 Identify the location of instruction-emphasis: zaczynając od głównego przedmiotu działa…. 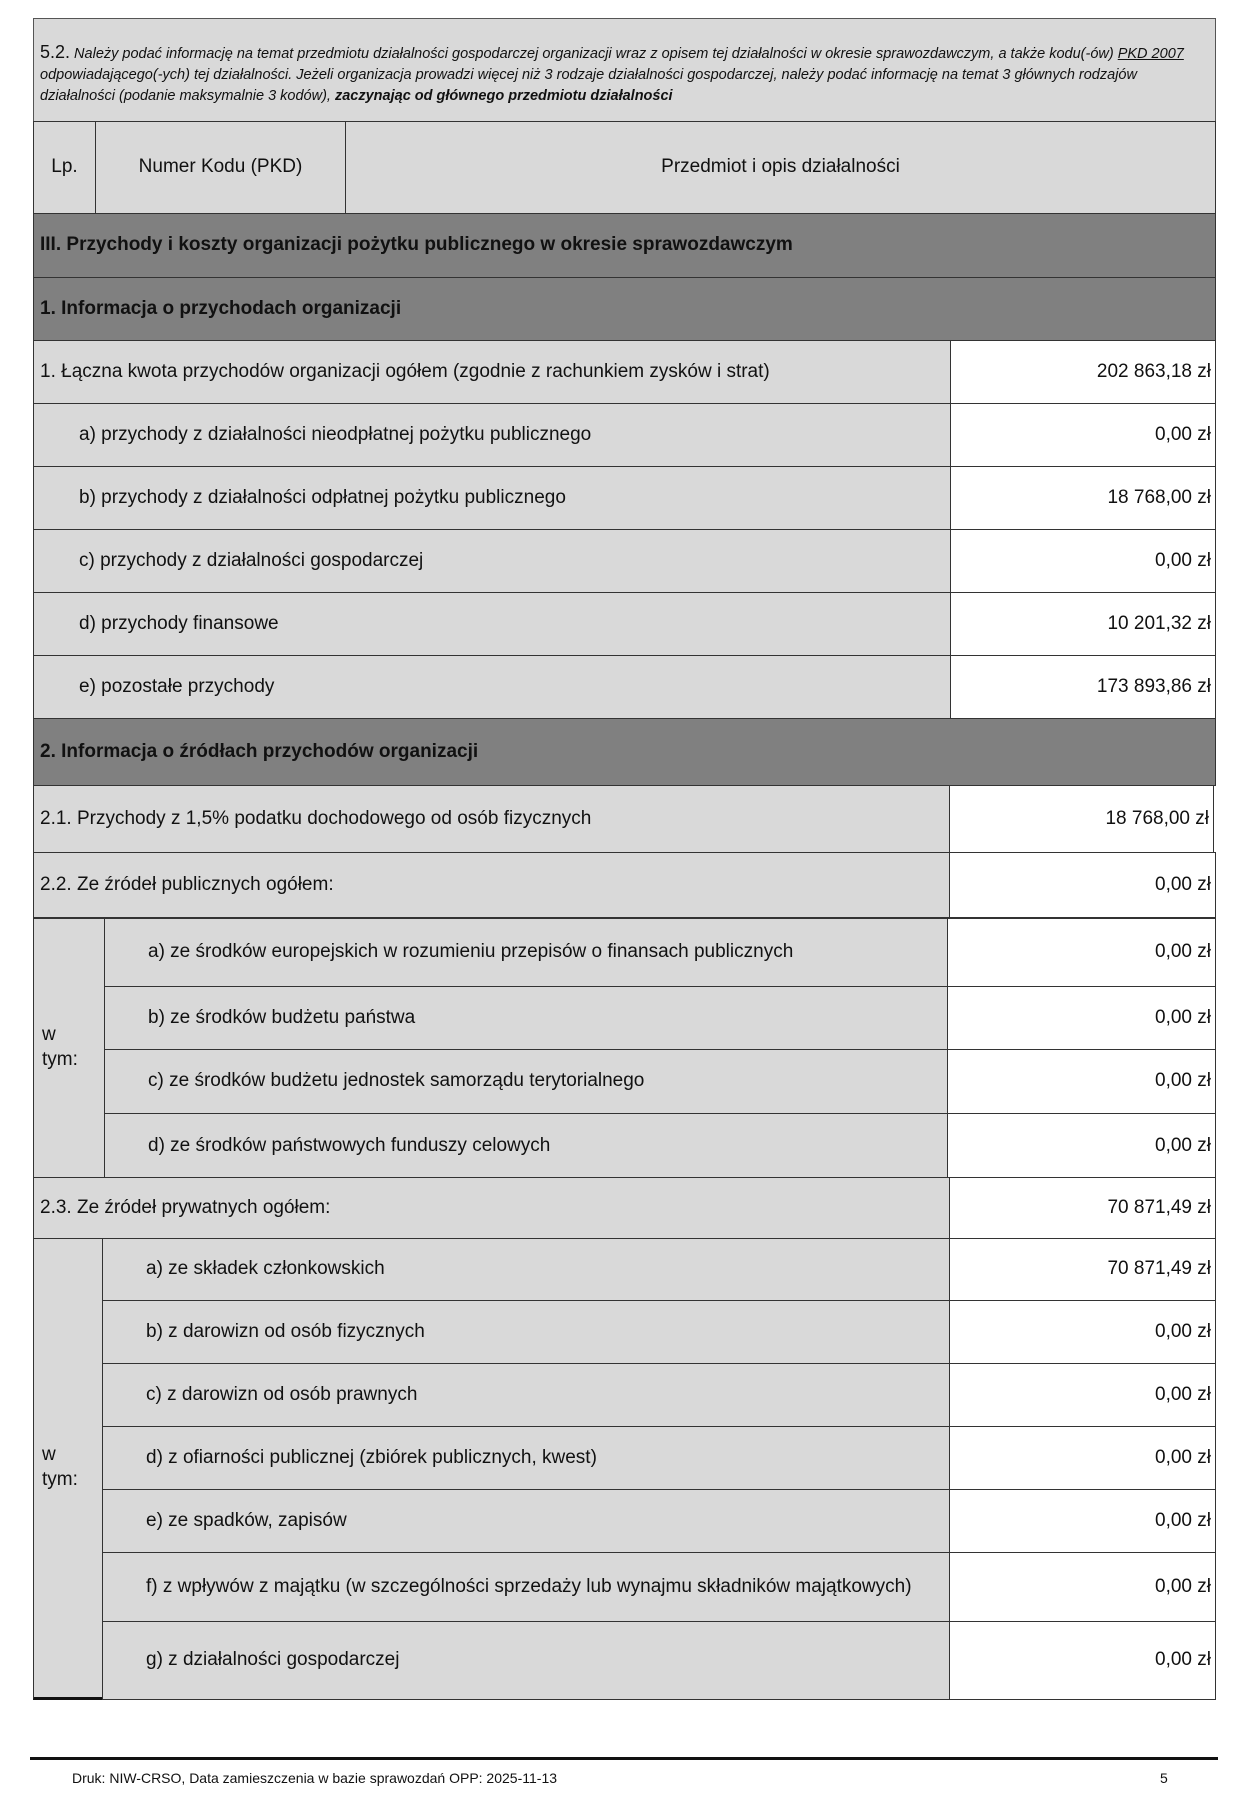
(503, 96).